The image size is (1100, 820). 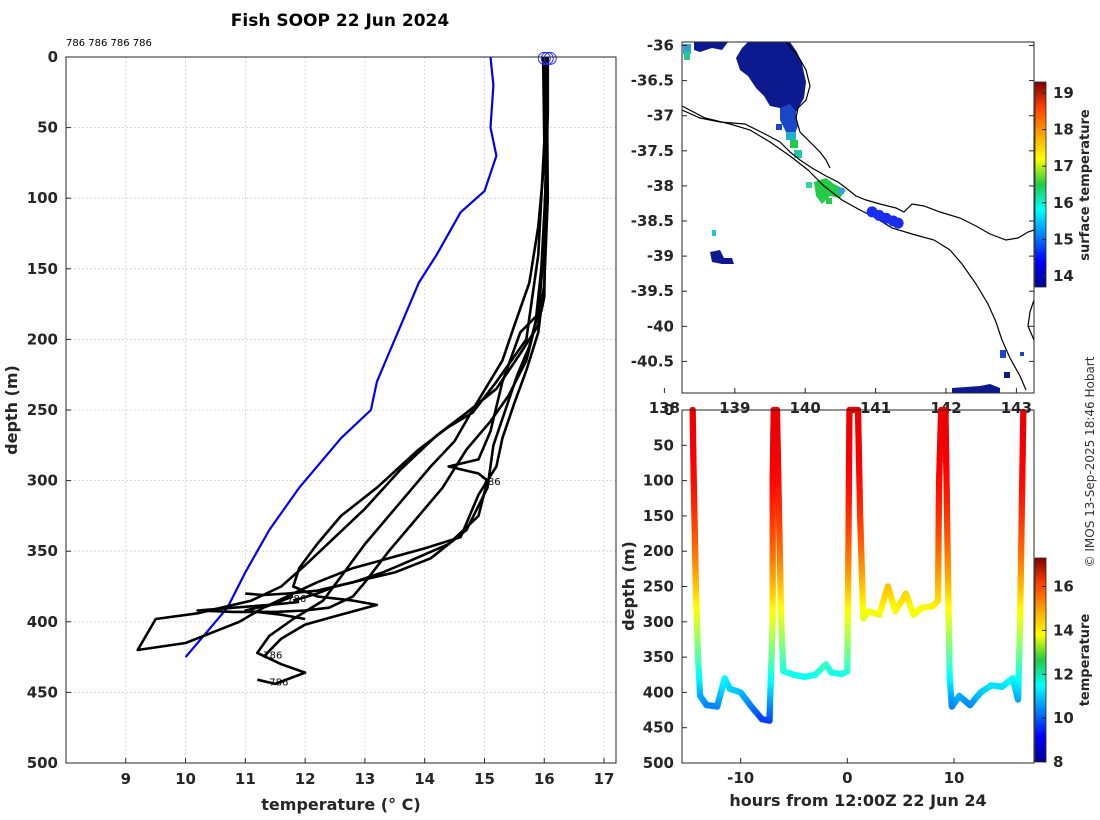 I want to click on map-y-tick-label: -38.5, so click(x=652, y=221).